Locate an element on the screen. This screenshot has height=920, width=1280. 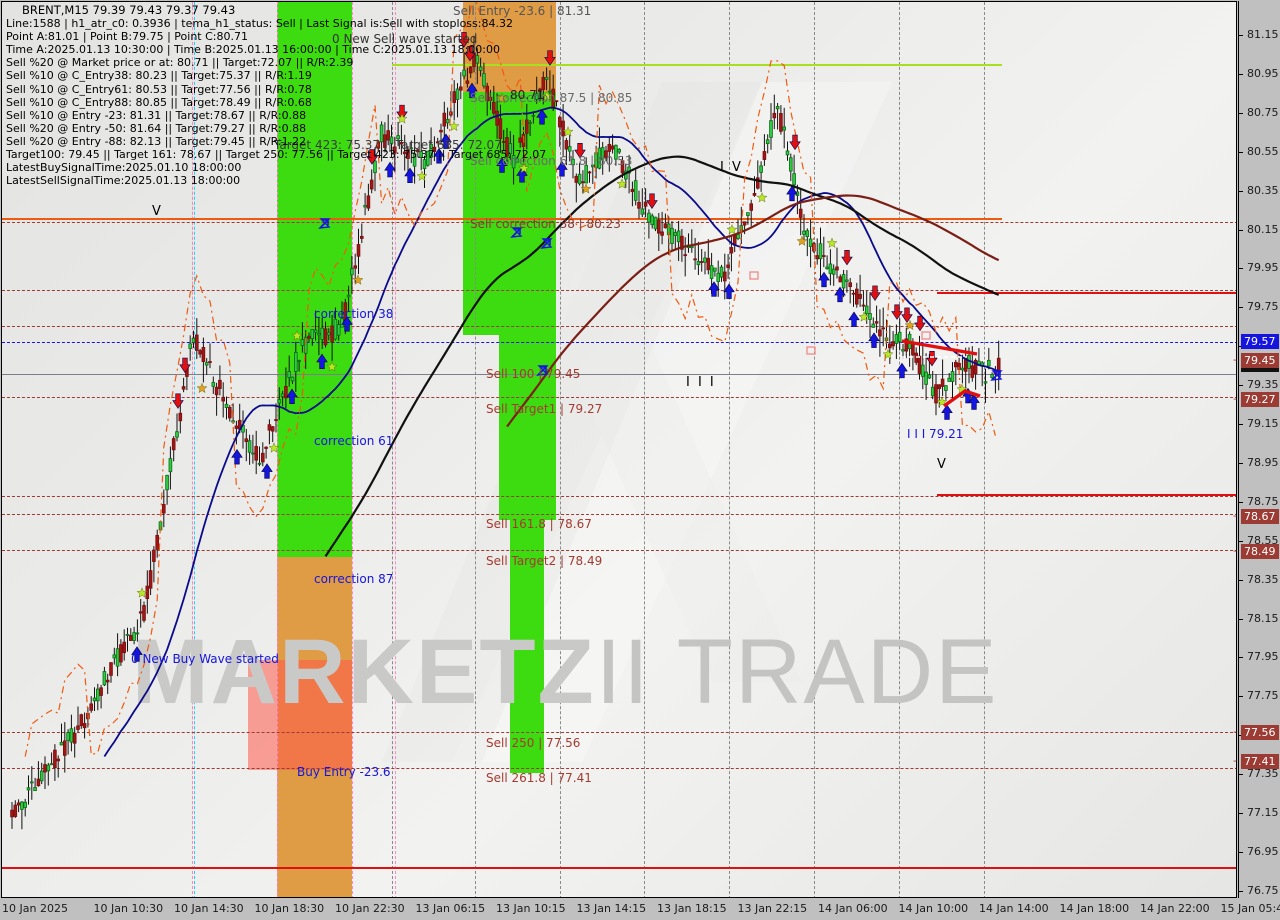
time-tick-15: 15 Jan 05:45 is located at coordinates (1250, 908).